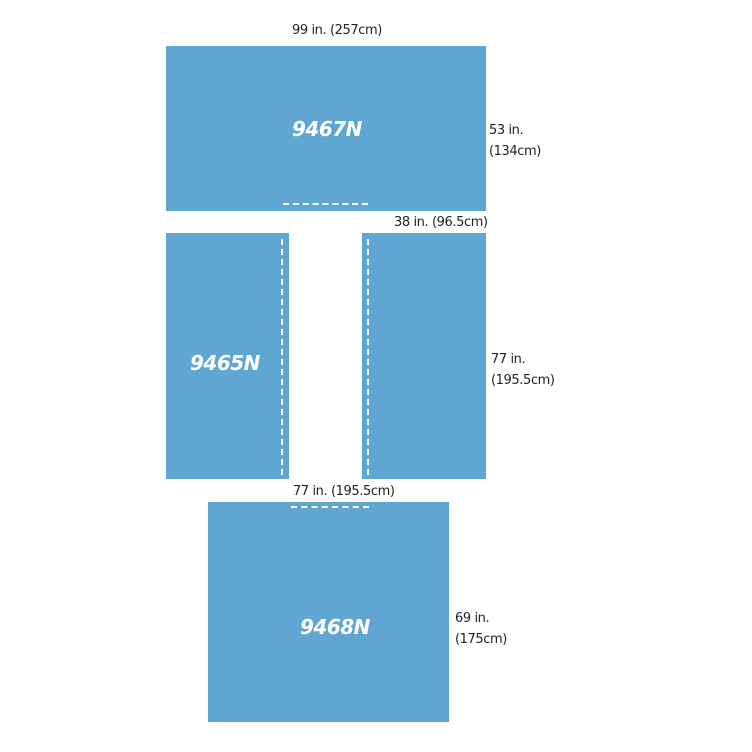 The image size is (752, 752). I want to click on bottom-width-label: 77 in. (195.5cm), so click(344, 491).